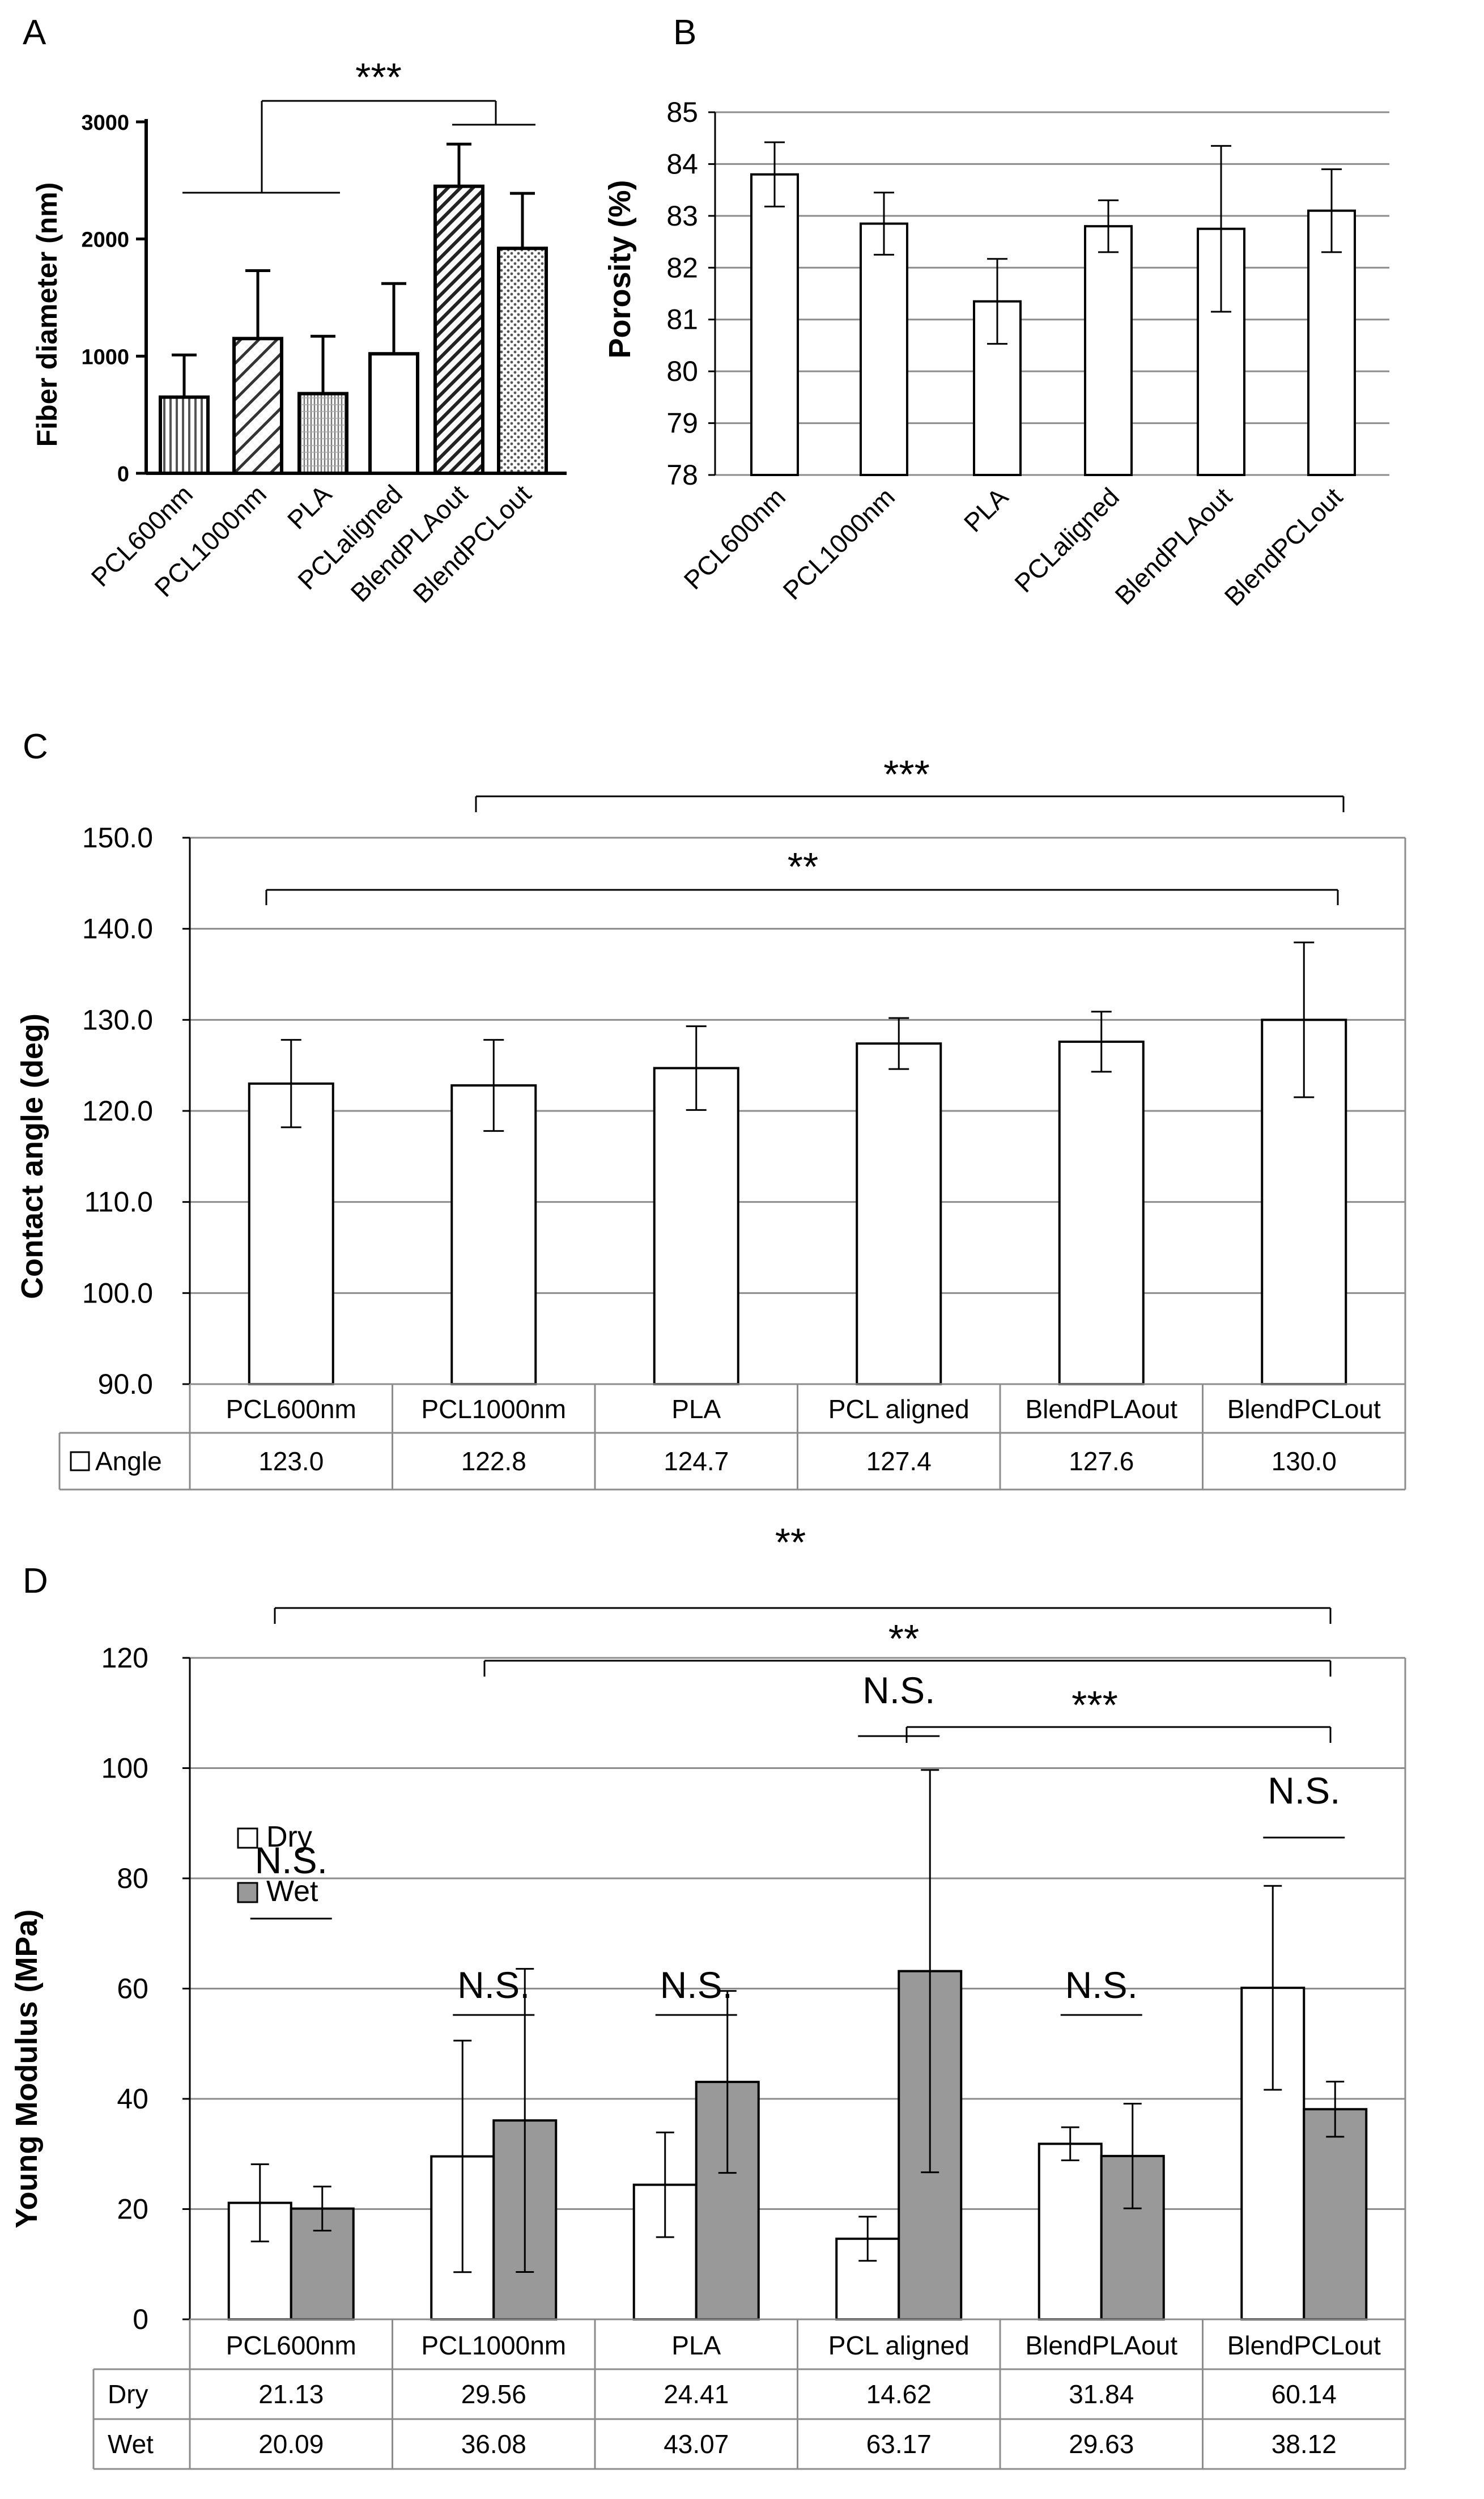 The height and width of the screenshot is (2499, 1484). Describe the element at coordinates (128, 1461) in the screenshot. I see `panel-c-row-label: Angle` at that location.